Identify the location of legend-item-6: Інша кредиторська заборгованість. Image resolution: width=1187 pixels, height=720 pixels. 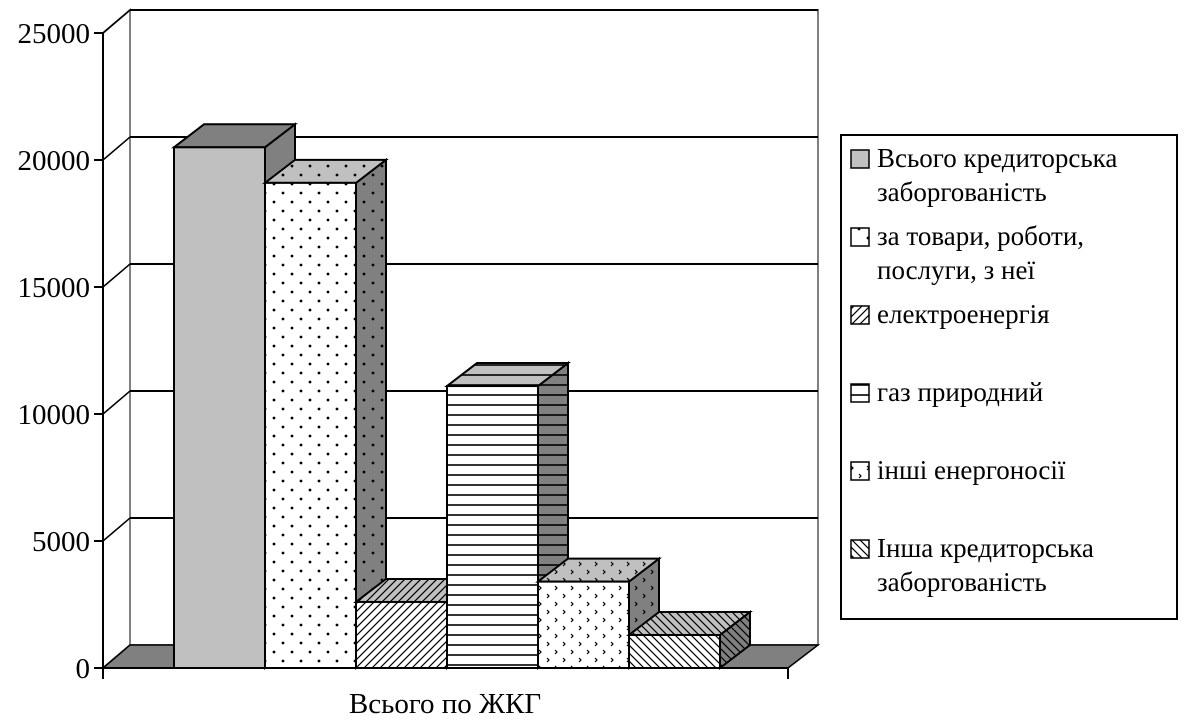
(972, 565).